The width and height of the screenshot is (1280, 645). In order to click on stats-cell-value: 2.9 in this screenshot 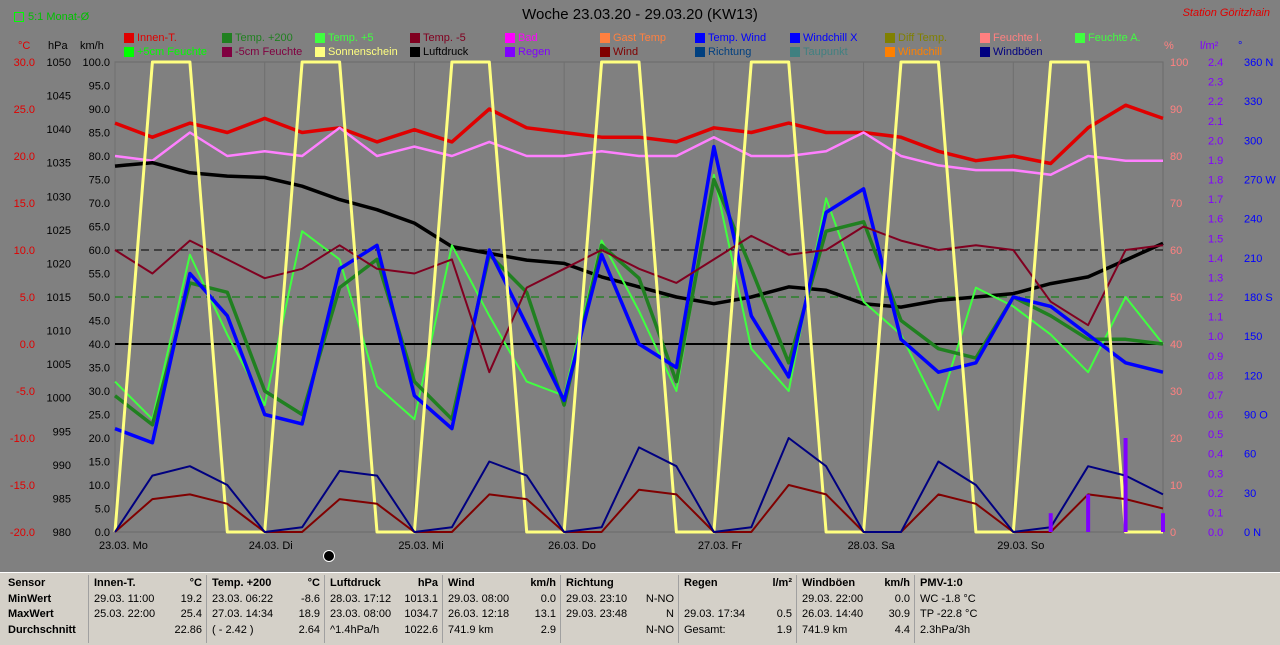, I will do `click(548, 629)`.